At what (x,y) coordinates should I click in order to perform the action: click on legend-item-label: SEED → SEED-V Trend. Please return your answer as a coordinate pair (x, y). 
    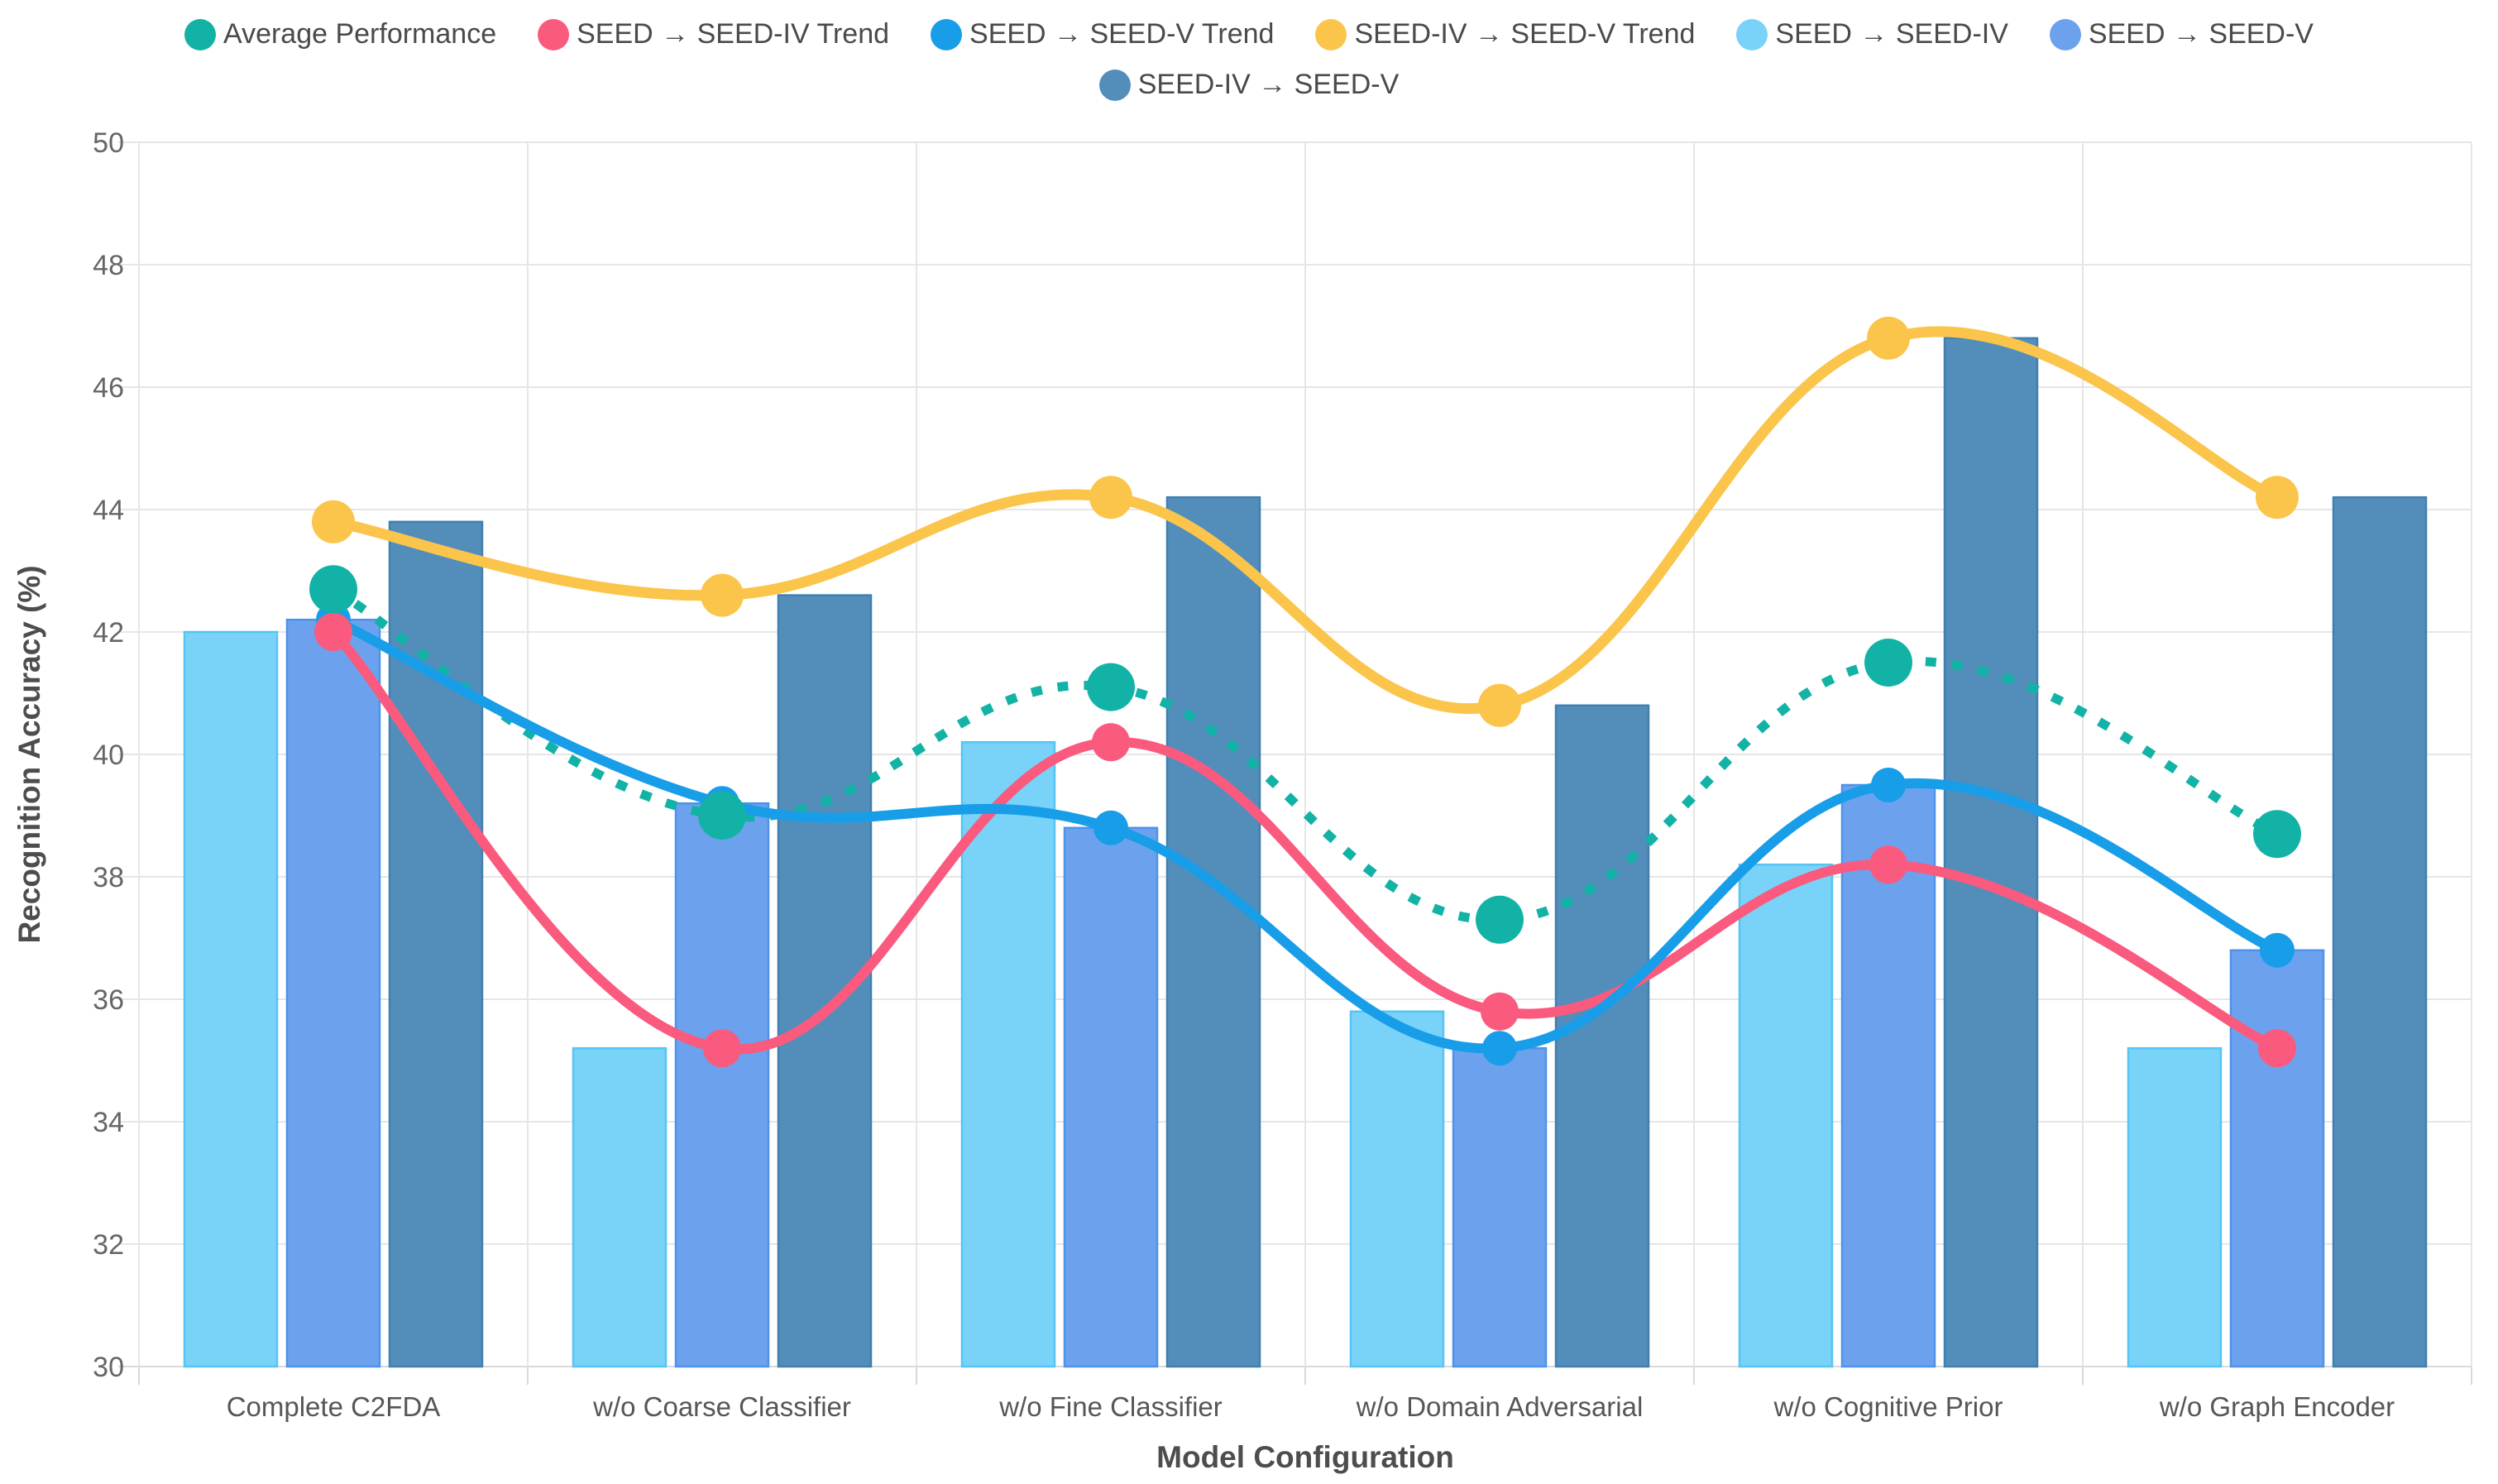
    Looking at the image, I should click on (1122, 34).